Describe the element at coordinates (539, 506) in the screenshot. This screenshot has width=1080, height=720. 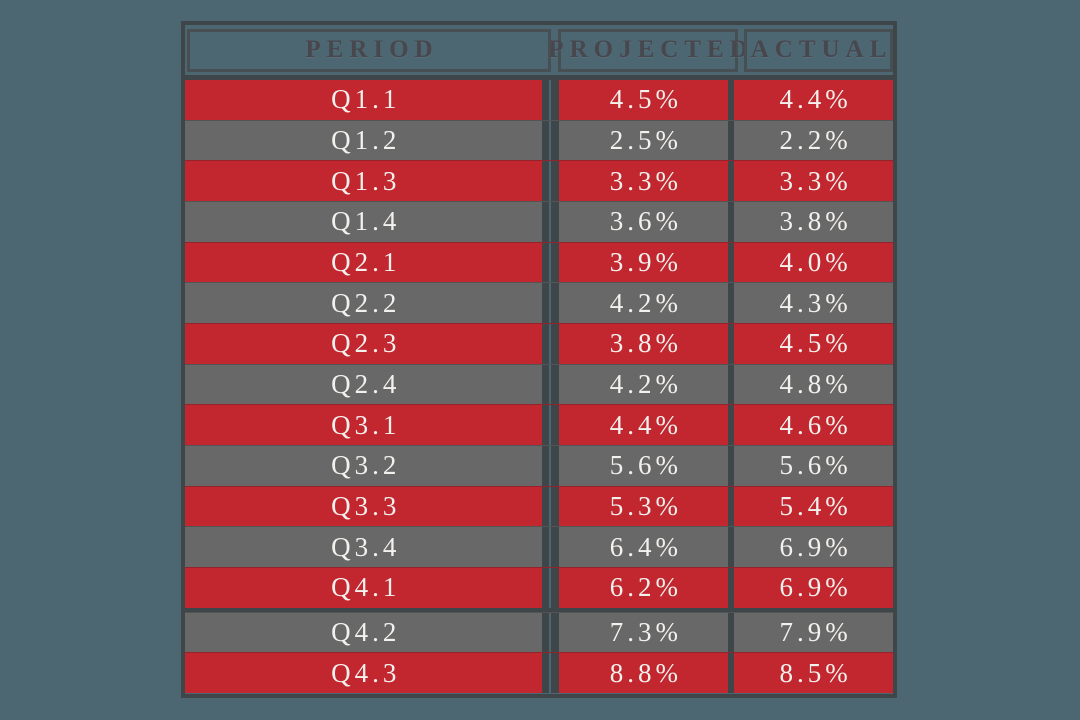
I see `table-row: Q3.3 5.3% 5.4%` at that location.